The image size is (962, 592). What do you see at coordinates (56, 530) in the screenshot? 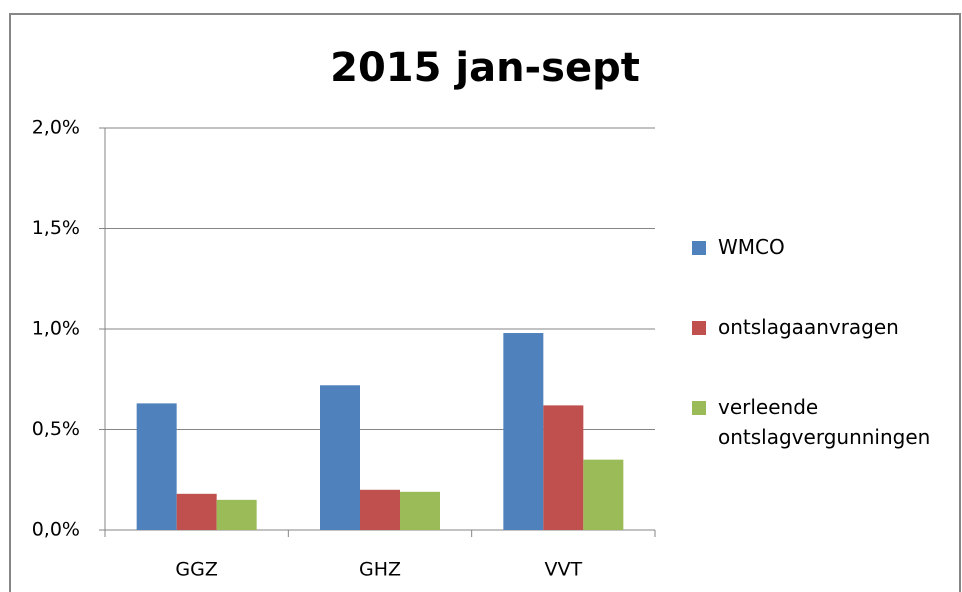
I see `y-tick-label: 0,0%` at bounding box center [56, 530].